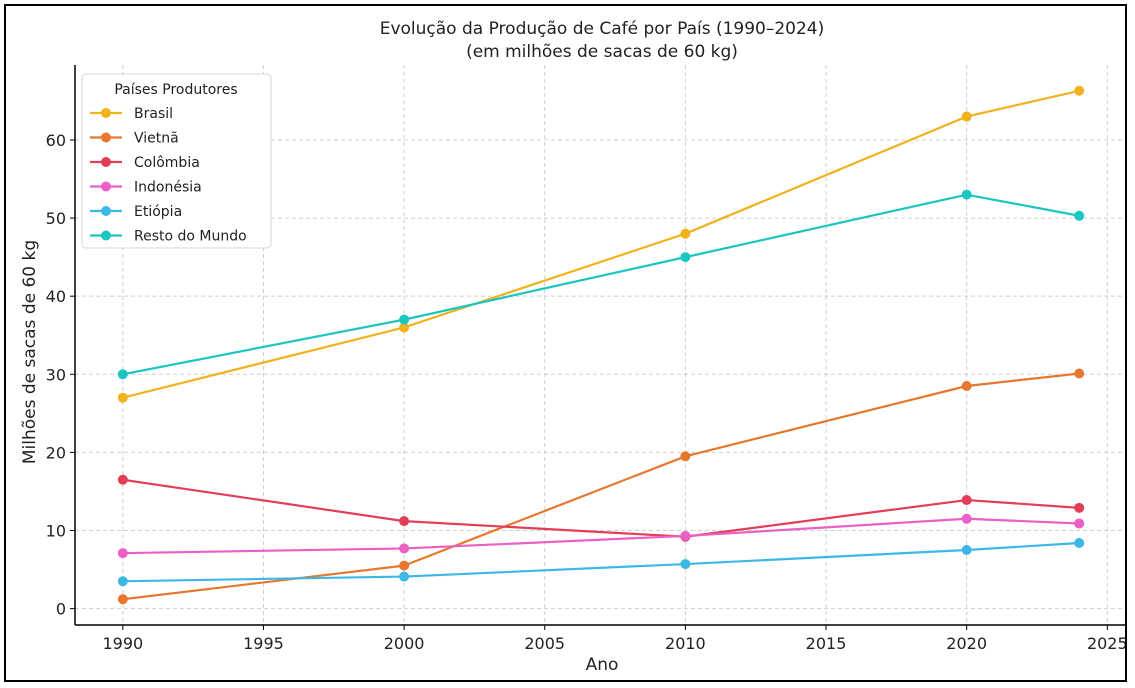 This screenshot has height=688, width=1135. Describe the element at coordinates (544, 643) in the screenshot. I see `x-tick-label: 2005` at that location.